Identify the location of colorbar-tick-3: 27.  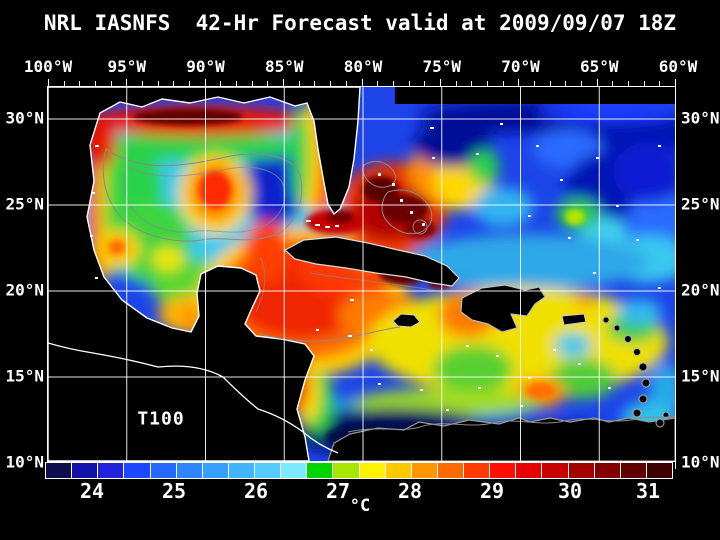
(338, 491).